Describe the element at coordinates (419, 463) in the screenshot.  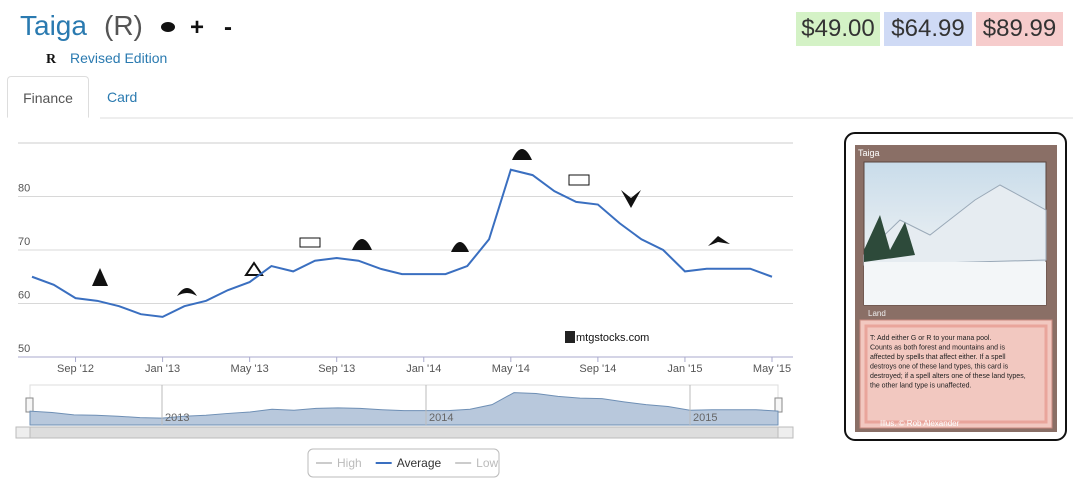
I see `legend-item: Average` at that location.